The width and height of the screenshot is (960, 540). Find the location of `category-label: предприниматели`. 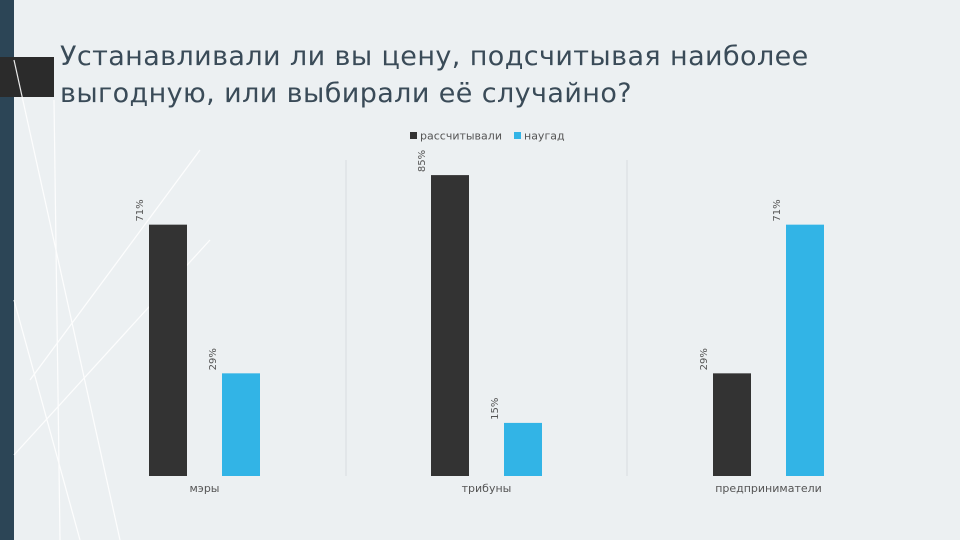

category-label: предприниматели is located at coordinates (768, 488).